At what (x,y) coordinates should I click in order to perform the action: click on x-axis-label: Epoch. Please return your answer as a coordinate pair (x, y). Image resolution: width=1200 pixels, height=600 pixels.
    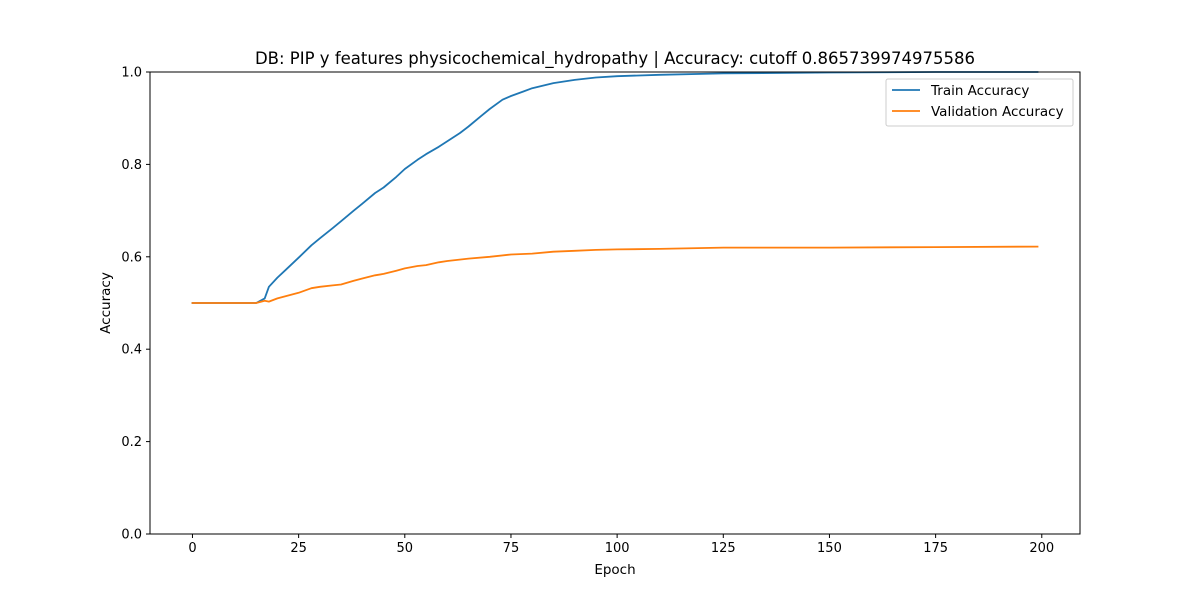
    Looking at the image, I should click on (614, 570).